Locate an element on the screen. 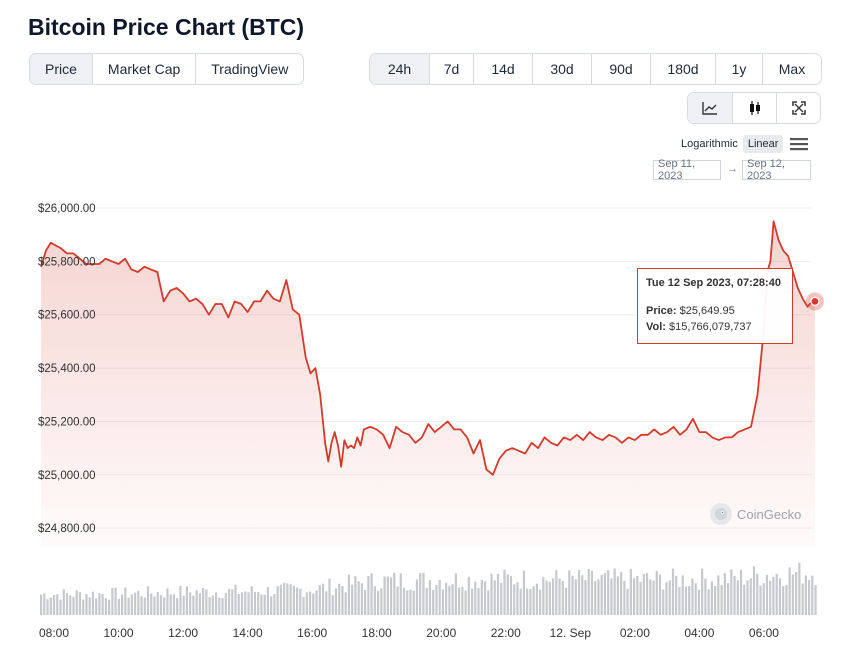 The width and height of the screenshot is (850, 658). tab-tradingview: TradingView is located at coordinates (249, 69).